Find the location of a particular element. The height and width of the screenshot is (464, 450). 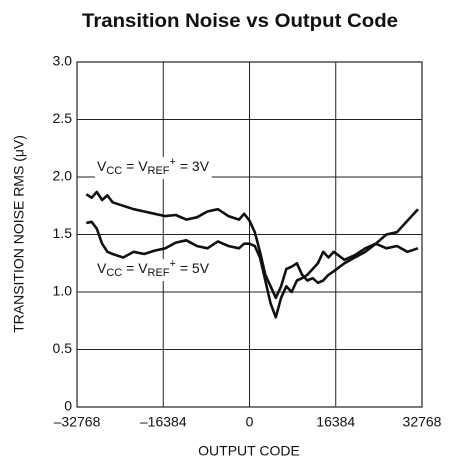

annotation-part: = 5V is located at coordinates (193, 268).